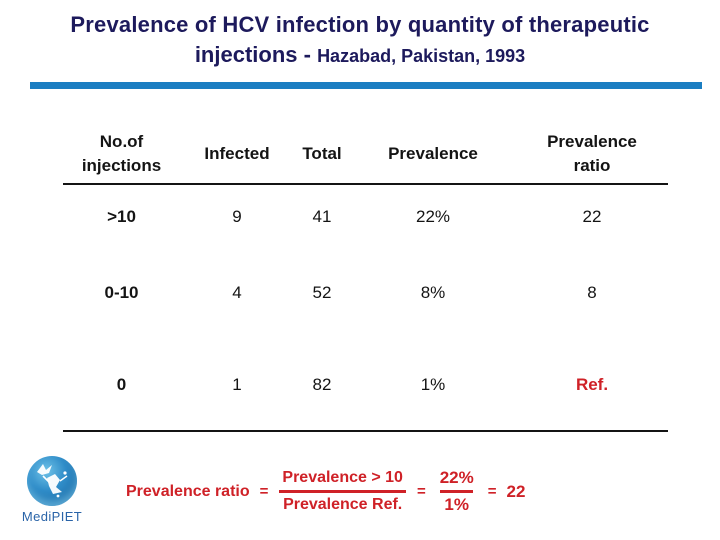 This screenshot has height=540, width=720. What do you see at coordinates (592, 384) in the screenshot?
I see `cell-ratio-reference: Ref.` at bounding box center [592, 384].